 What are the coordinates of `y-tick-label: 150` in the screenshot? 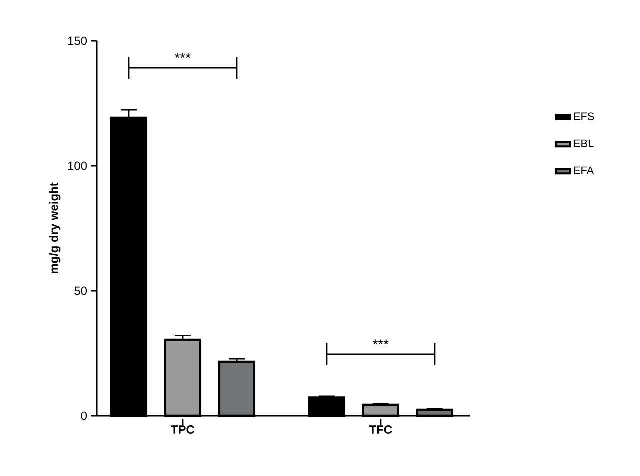 It's located at (78, 41).